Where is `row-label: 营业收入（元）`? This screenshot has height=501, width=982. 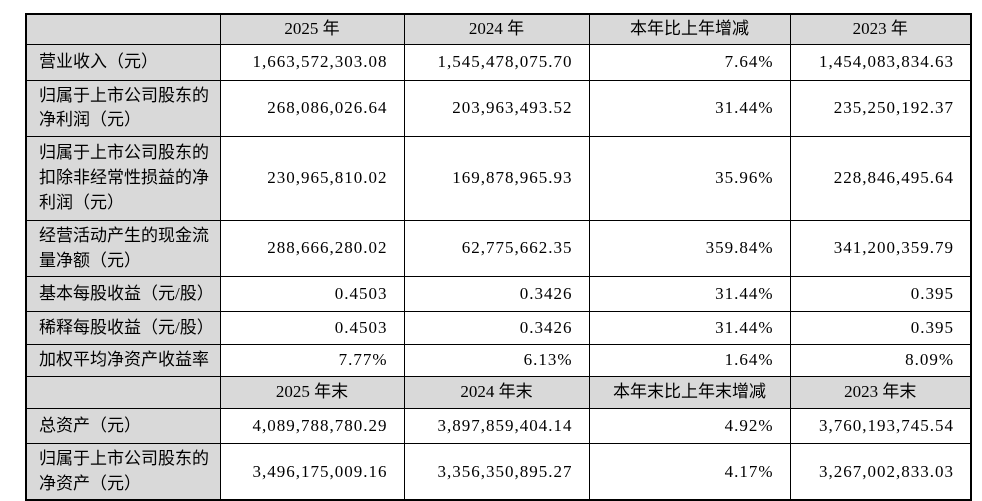 row-label: 营业收入（元） is located at coordinates (123, 62).